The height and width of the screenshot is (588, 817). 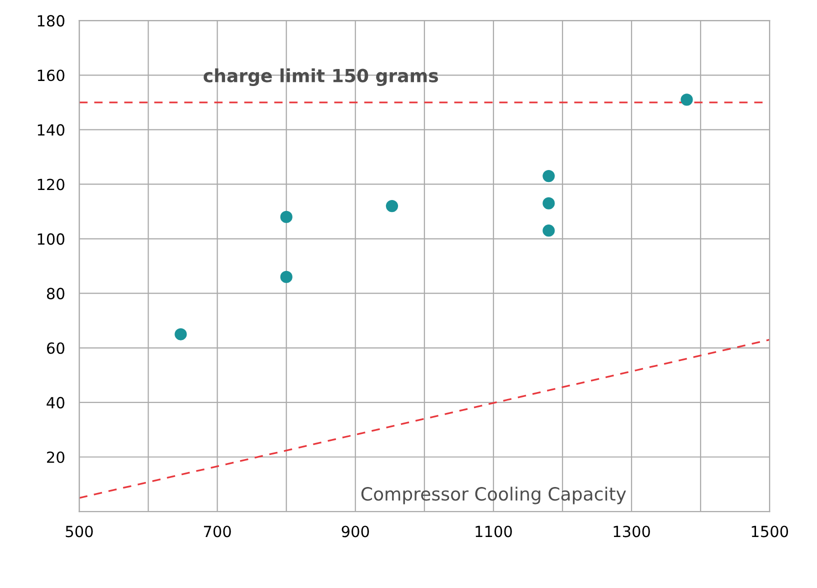 I want to click on y-tick-label: 80, so click(x=55, y=294).